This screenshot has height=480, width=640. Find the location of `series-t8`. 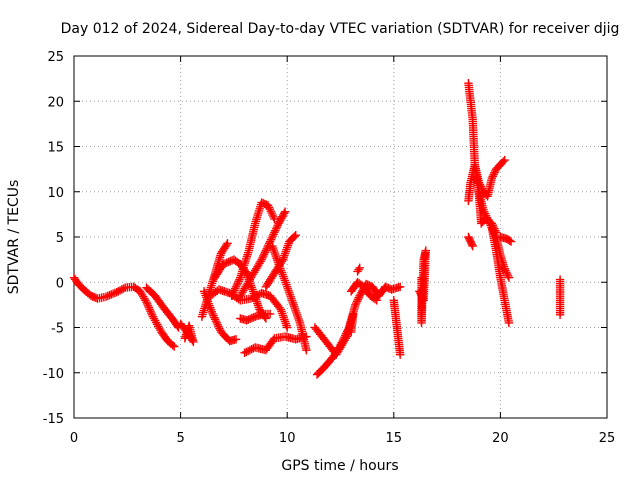

series-t8 is located at coordinates (253, 249).